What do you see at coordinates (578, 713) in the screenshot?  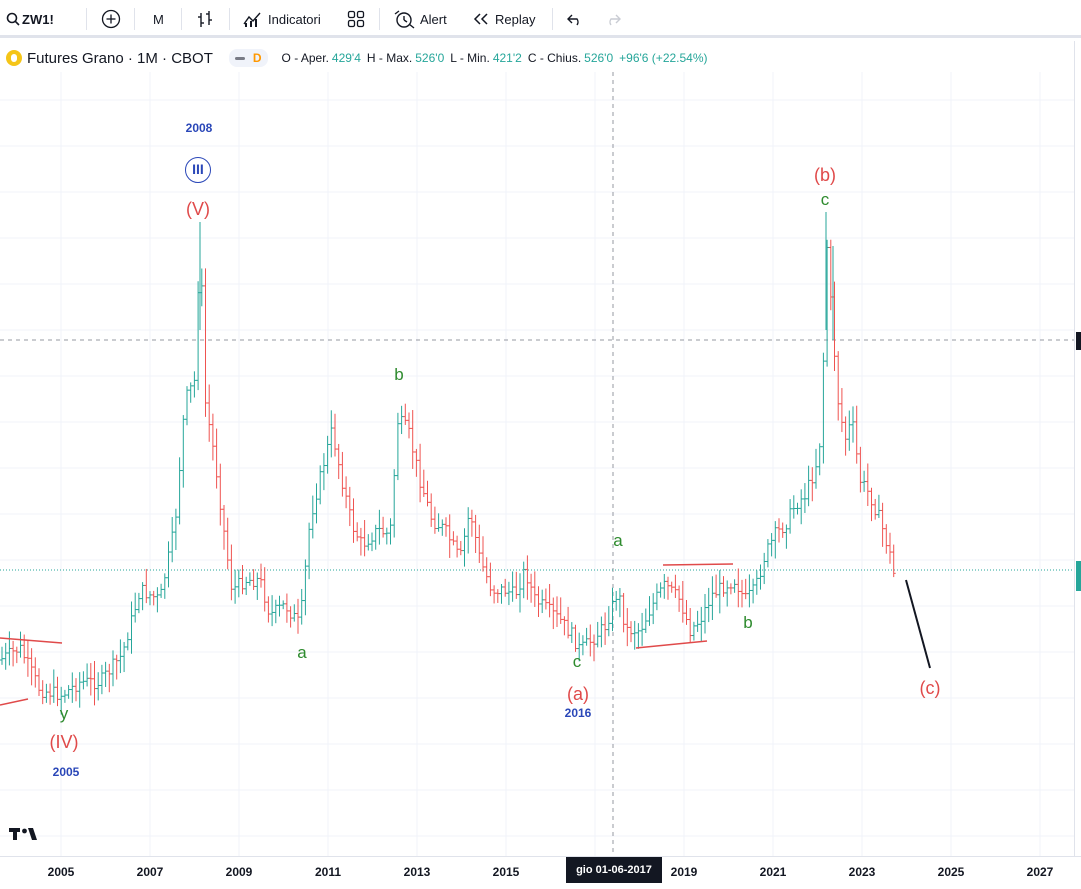 I see `label-2016: 2016` at bounding box center [578, 713].